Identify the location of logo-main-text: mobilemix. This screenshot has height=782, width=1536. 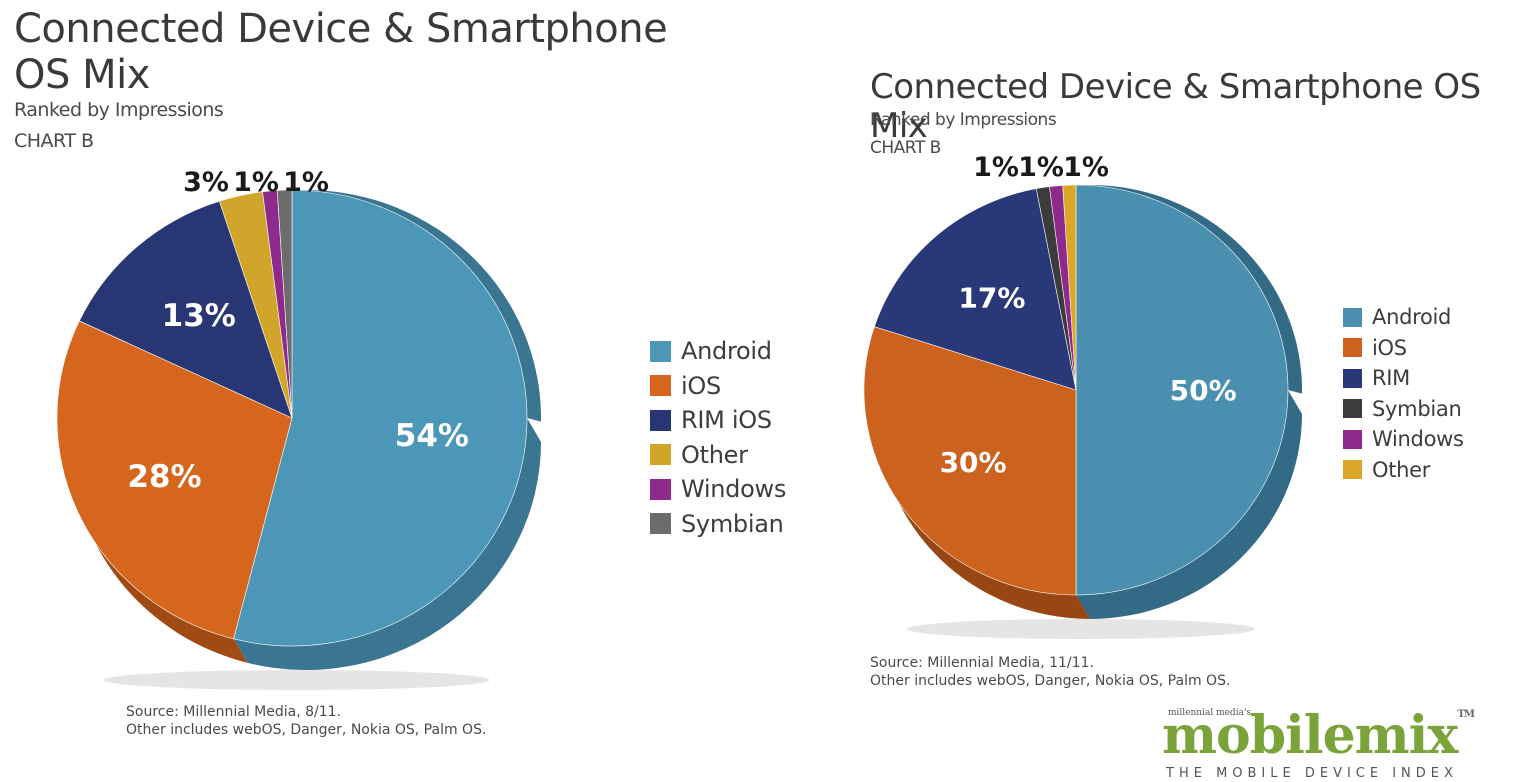
(1310, 735).